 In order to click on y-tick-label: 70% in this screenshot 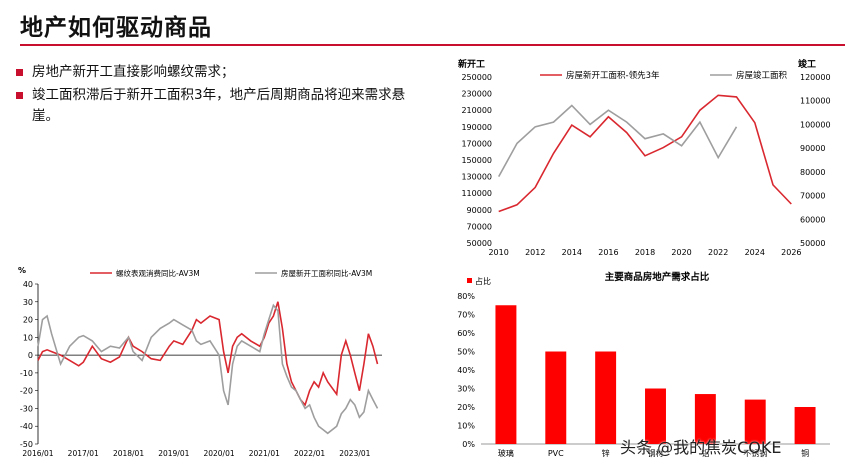, I will do `click(466, 315)`.